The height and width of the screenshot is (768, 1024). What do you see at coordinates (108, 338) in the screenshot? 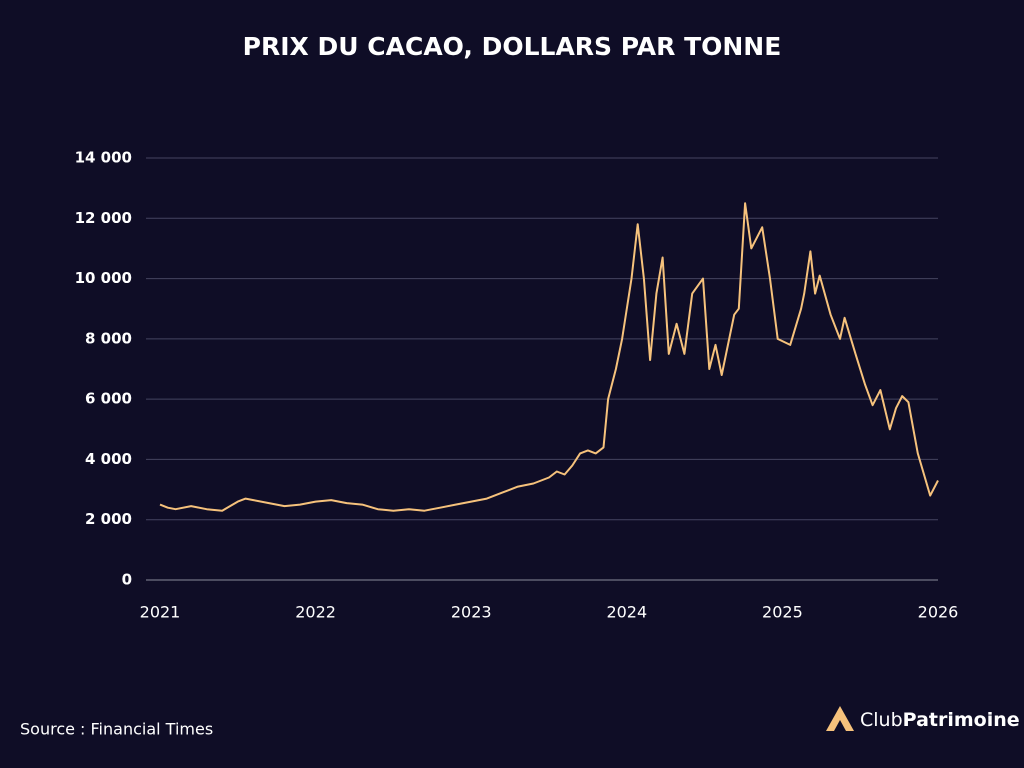
I see `y-tick-label: 8 000` at bounding box center [108, 338].